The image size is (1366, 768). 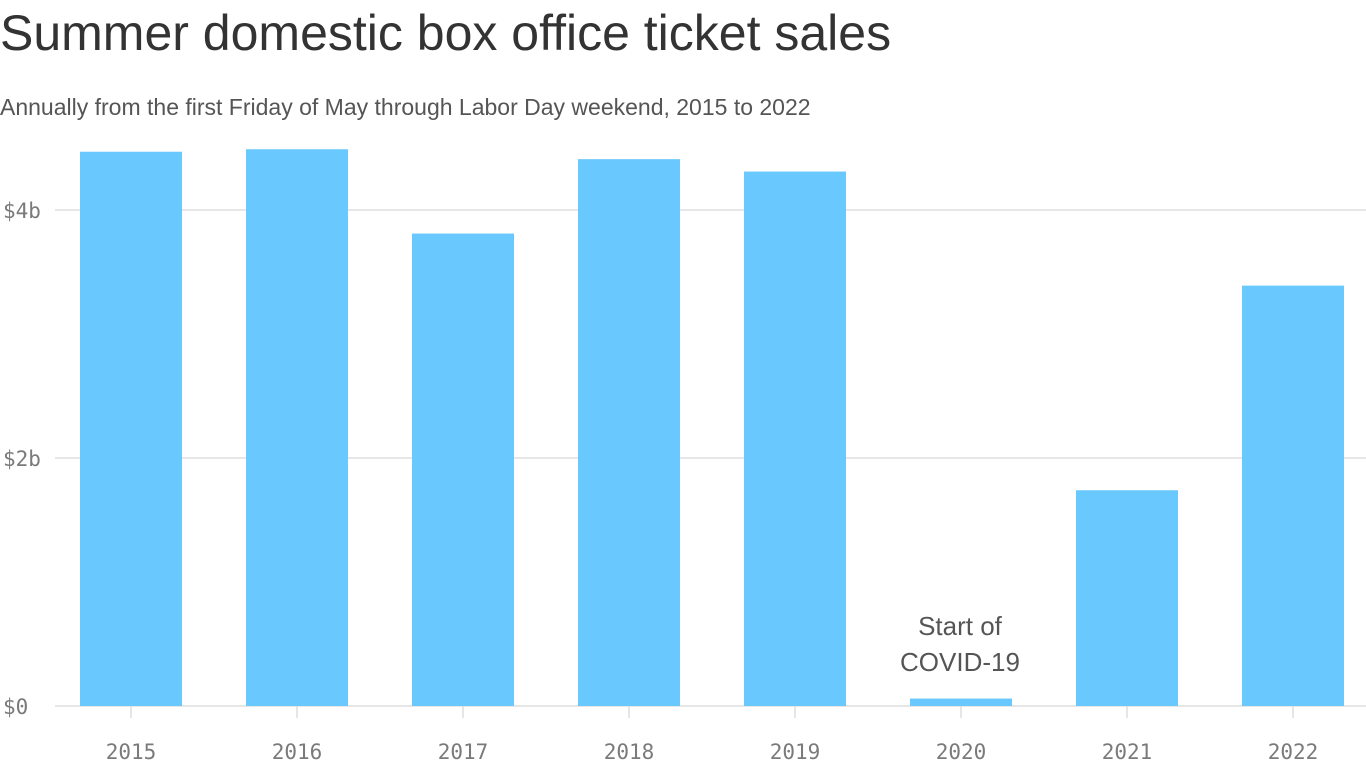 What do you see at coordinates (131, 752) in the screenshot?
I see `x-tick-label: 2015` at bounding box center [131, 752].